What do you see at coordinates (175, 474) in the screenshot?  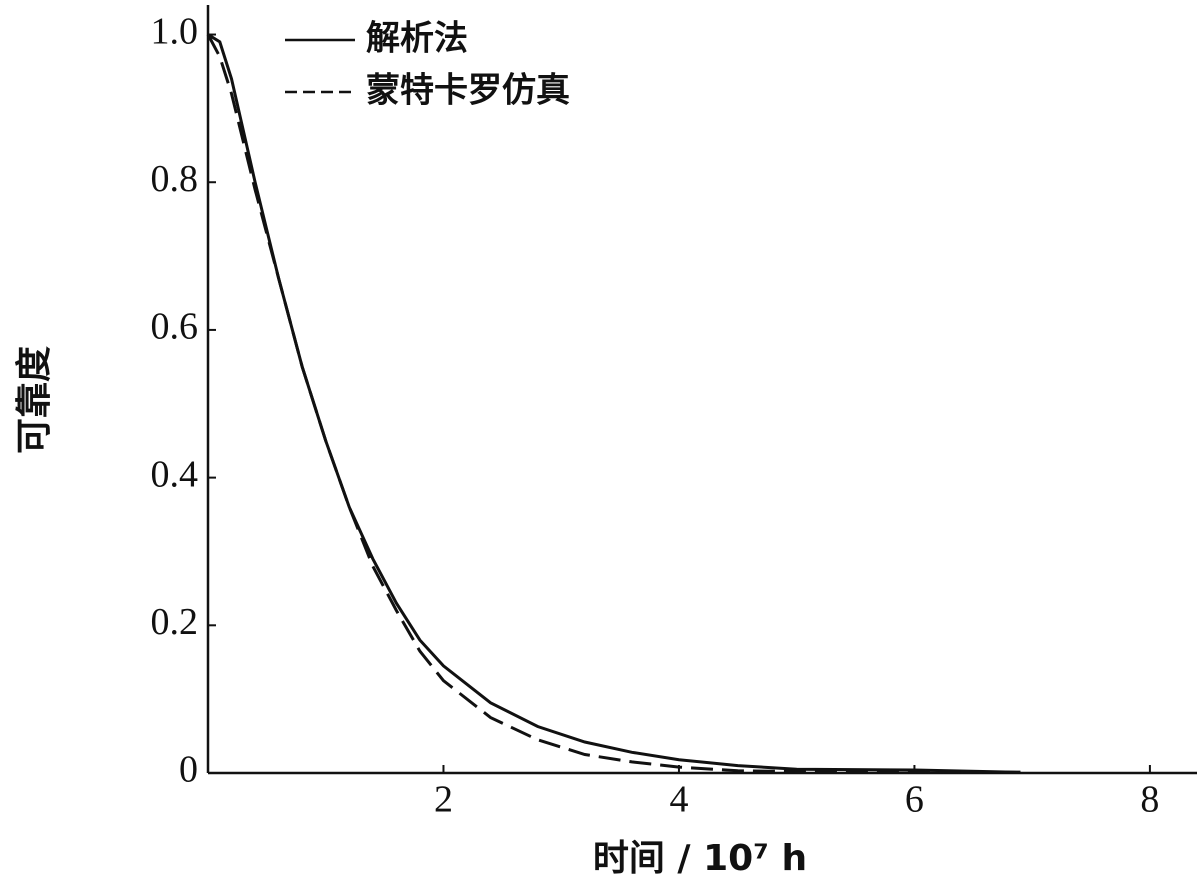 I see `y-tick-label: 0.4` at bounding box center [175, 474].